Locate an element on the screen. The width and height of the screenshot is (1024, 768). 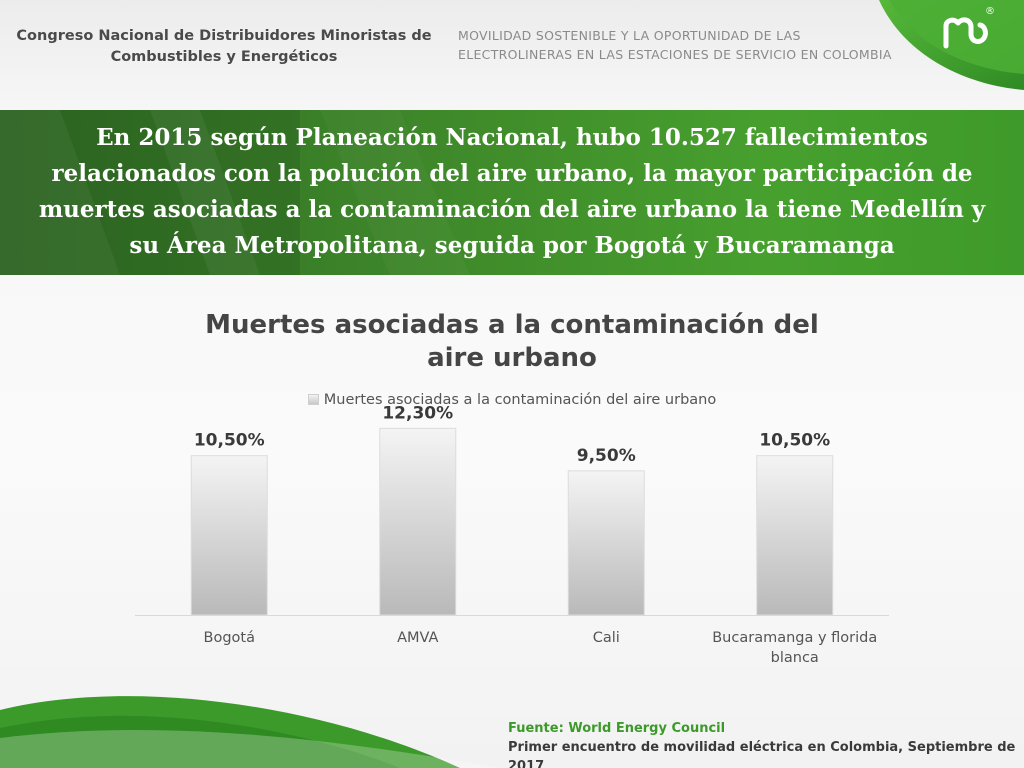
category-label-1: AMVA is located at coordinates (417, 638).